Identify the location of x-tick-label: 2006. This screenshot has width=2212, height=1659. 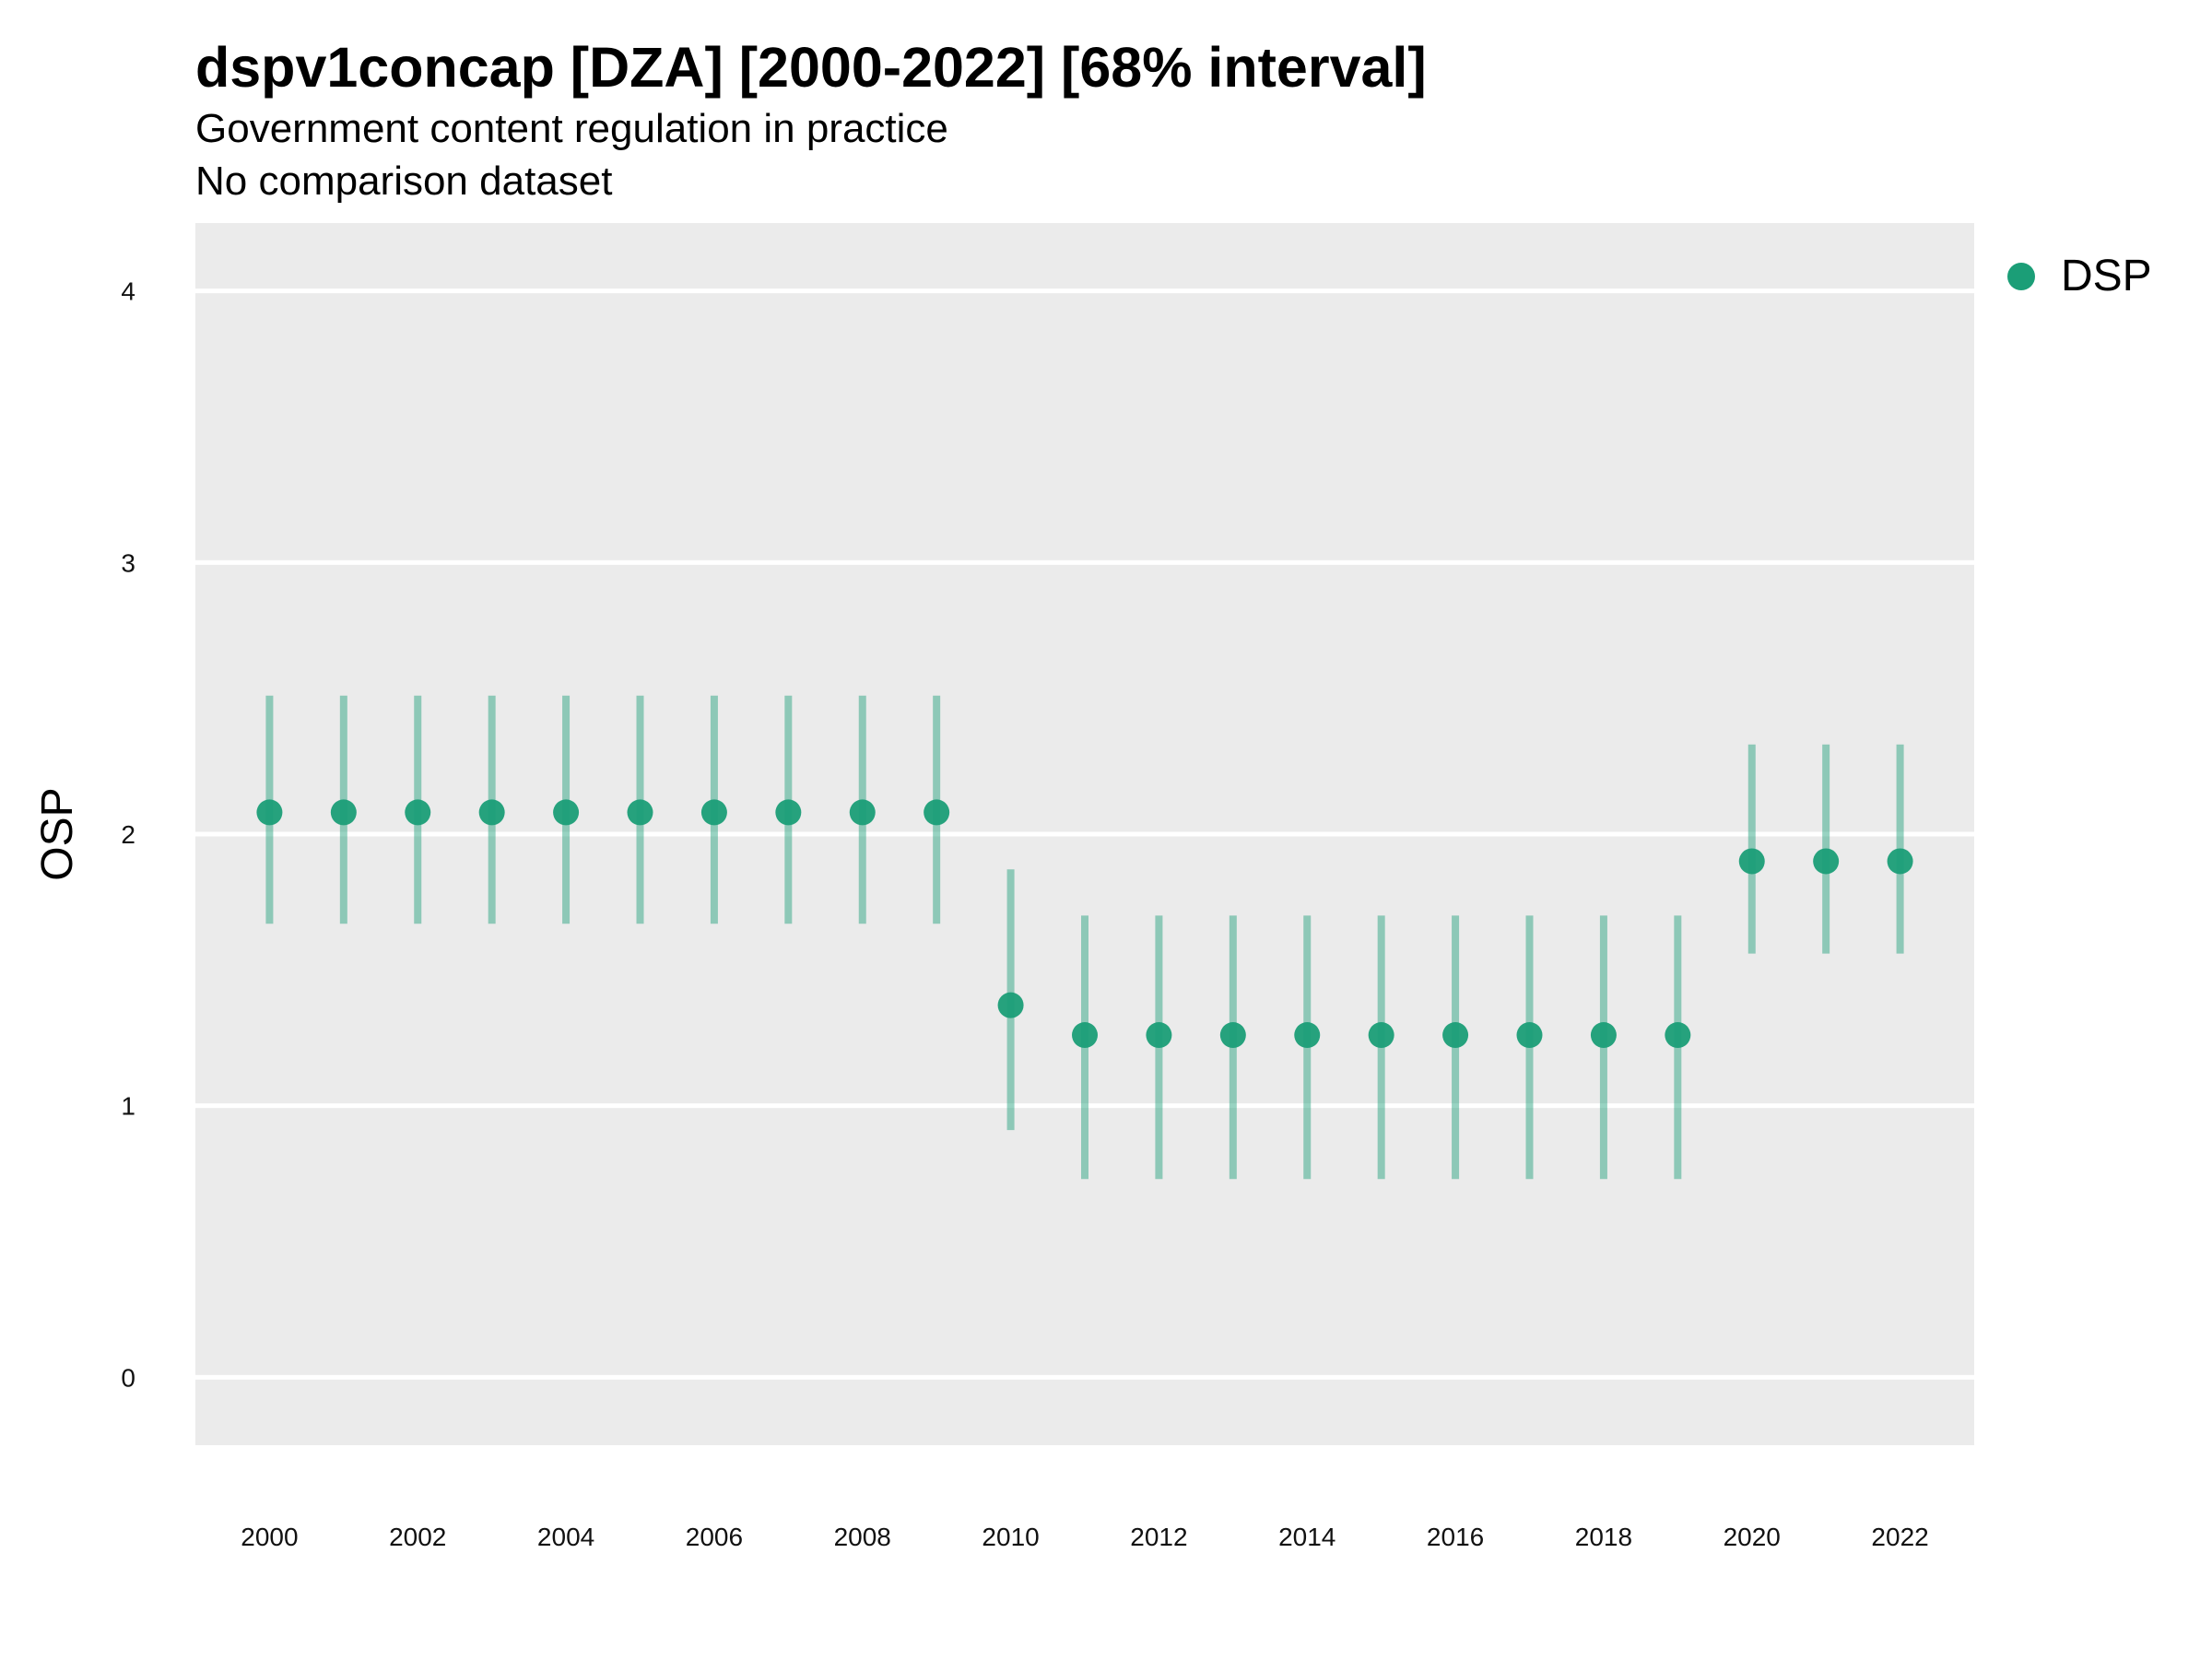
(714, 1537).